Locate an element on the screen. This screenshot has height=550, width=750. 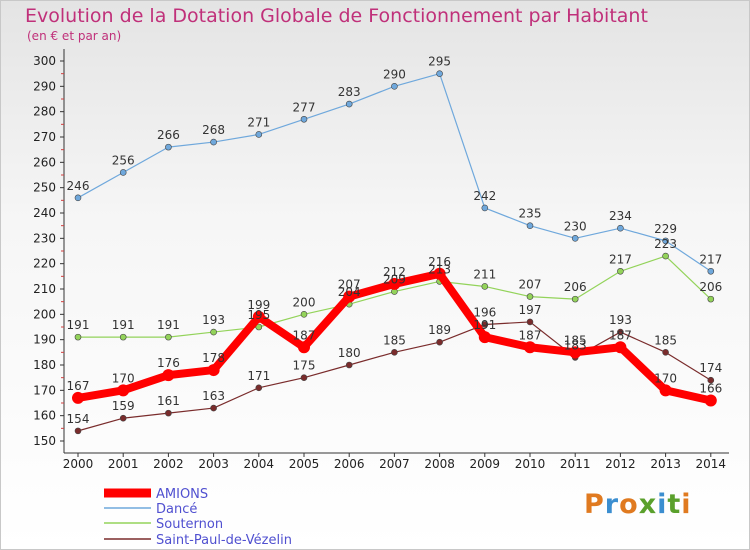
data-label: 217 is located at coordinates (710, 259).